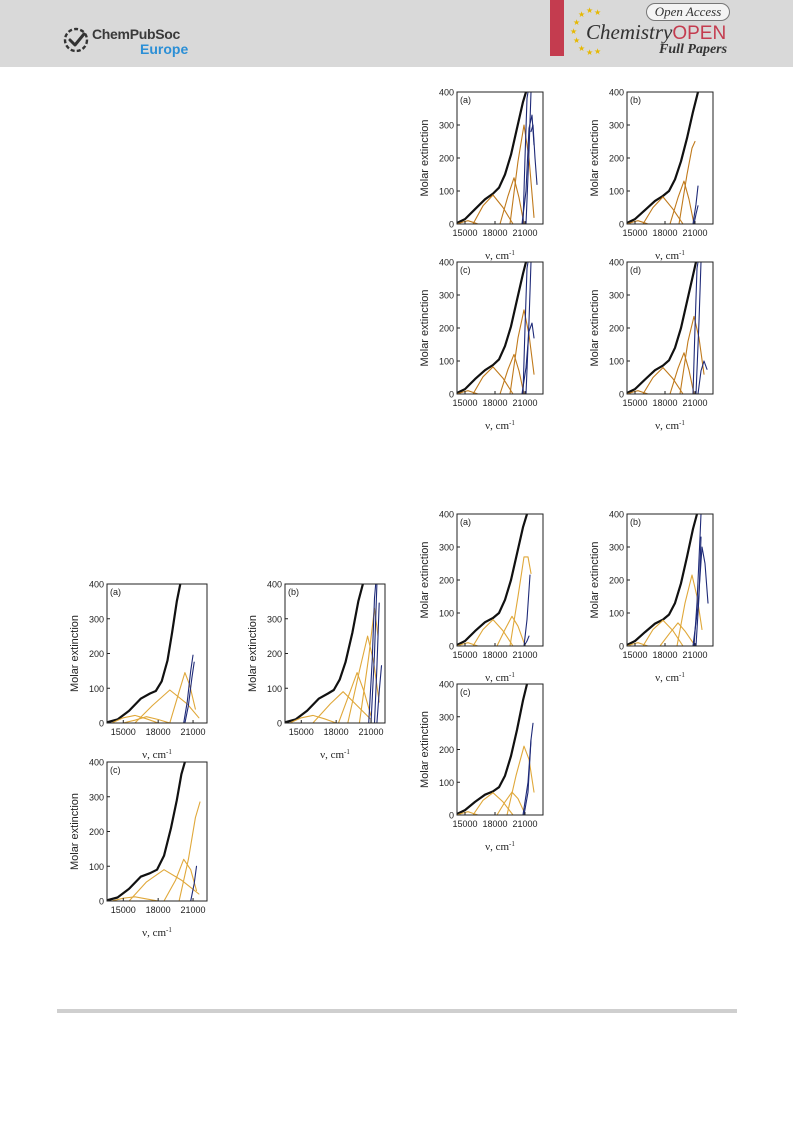 The width and height of the screenshot is (793, 1121). Describe the element at coordinates (164, 49) in the screenshot. I see `publisher-region: Europe` at that location.